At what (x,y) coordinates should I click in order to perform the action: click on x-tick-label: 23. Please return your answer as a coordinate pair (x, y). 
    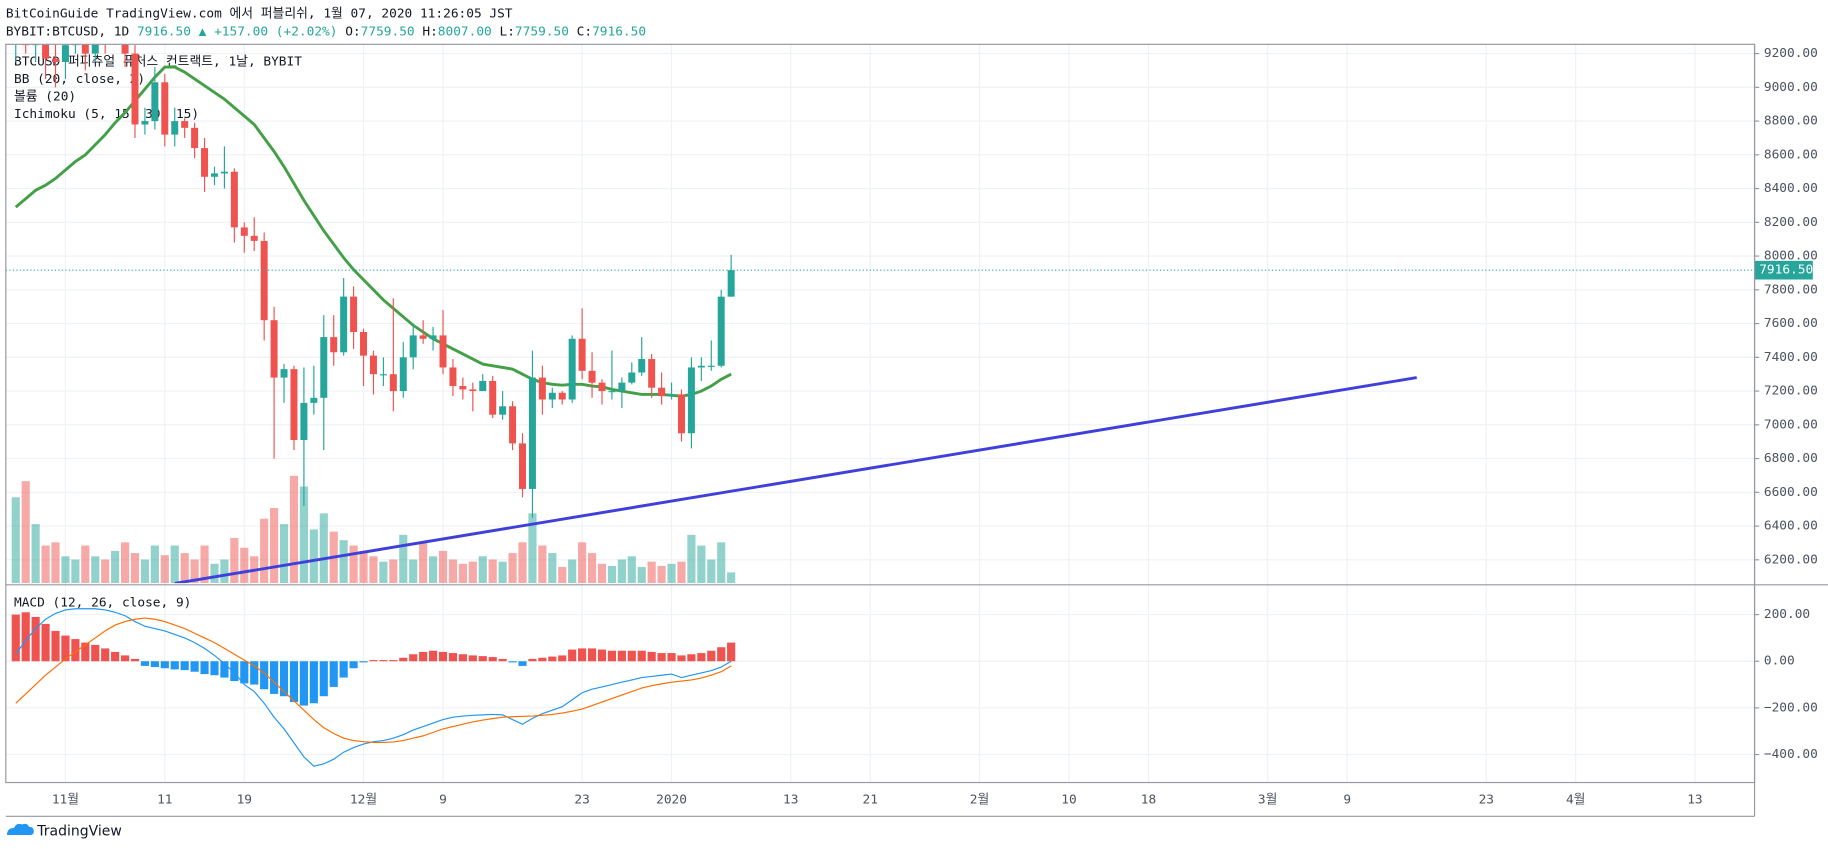
    Looking at the image, I should click on (581, 800).